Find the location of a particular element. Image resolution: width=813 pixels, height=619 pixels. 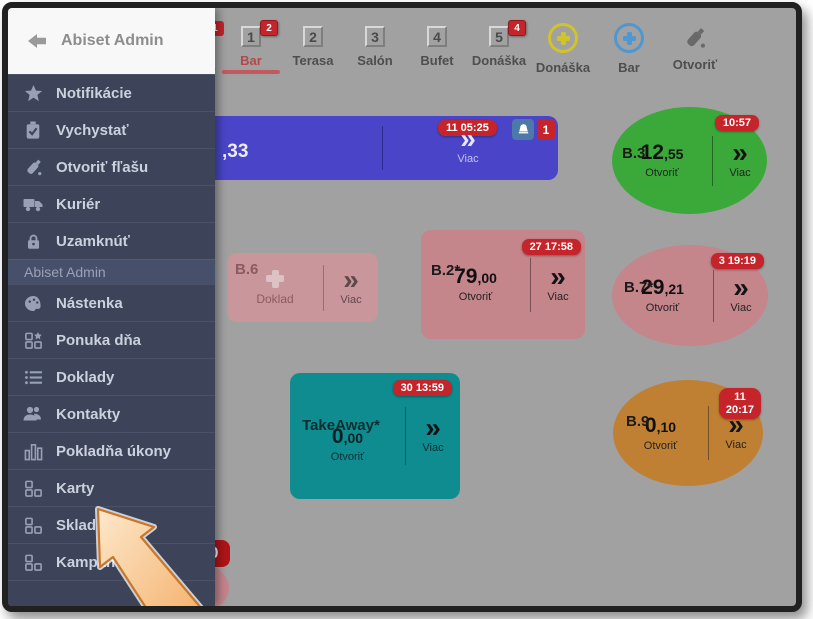

sidebar-item-sklad: Sklad is located at coordinates (111, 524).